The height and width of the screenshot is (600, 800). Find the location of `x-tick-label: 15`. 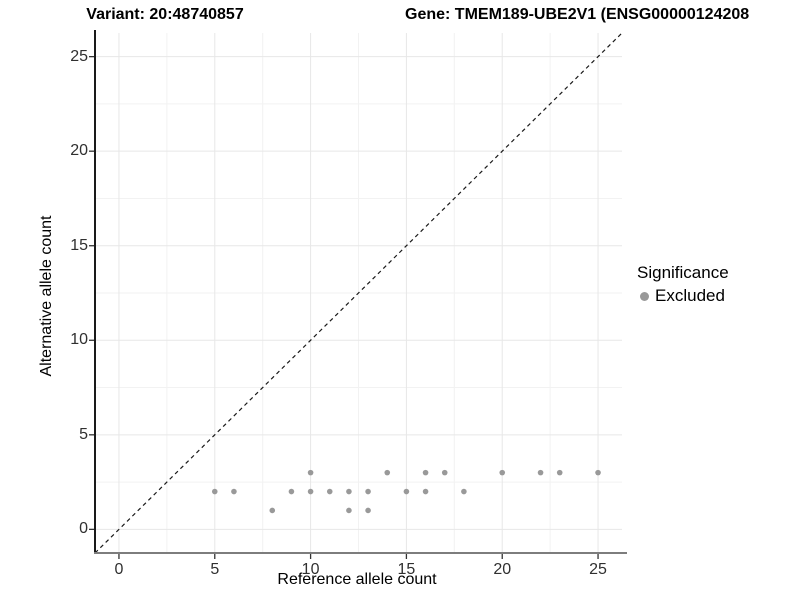

x-tick-label: 15 is located at coordinates (406, 569).